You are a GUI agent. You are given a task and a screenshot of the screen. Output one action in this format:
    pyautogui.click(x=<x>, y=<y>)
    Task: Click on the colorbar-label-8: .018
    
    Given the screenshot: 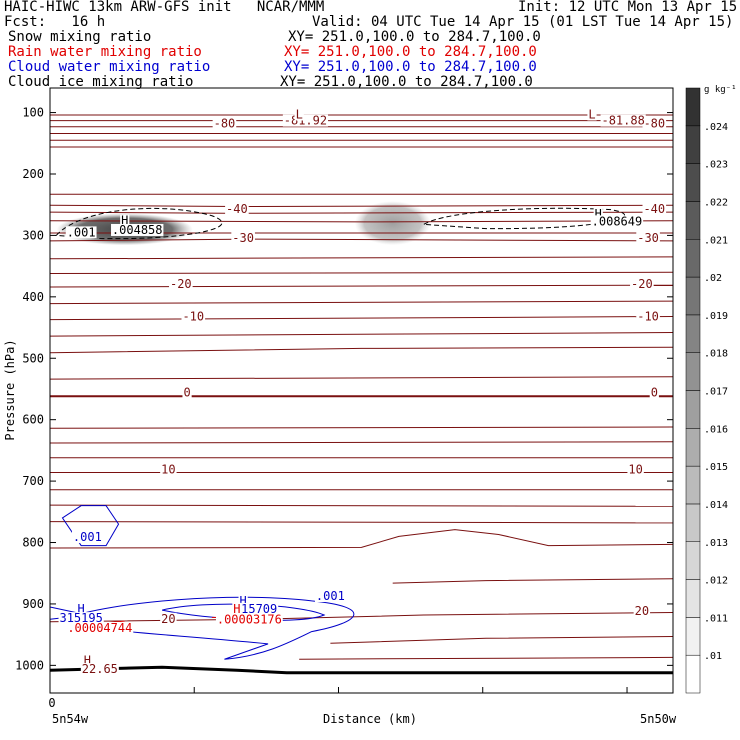 What is the action you would take?
    pyautogui.click(x=716, y=354)
    